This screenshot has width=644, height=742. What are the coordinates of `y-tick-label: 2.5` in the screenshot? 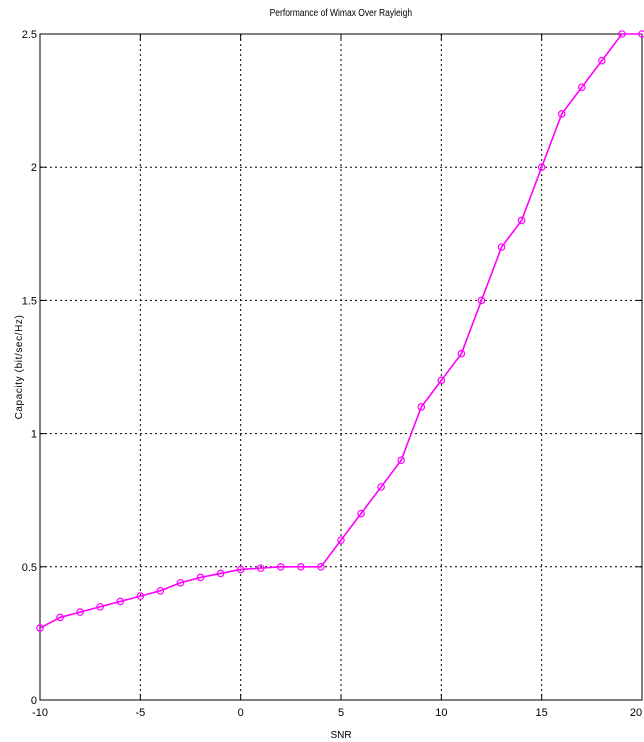 It's located at (29, 35).